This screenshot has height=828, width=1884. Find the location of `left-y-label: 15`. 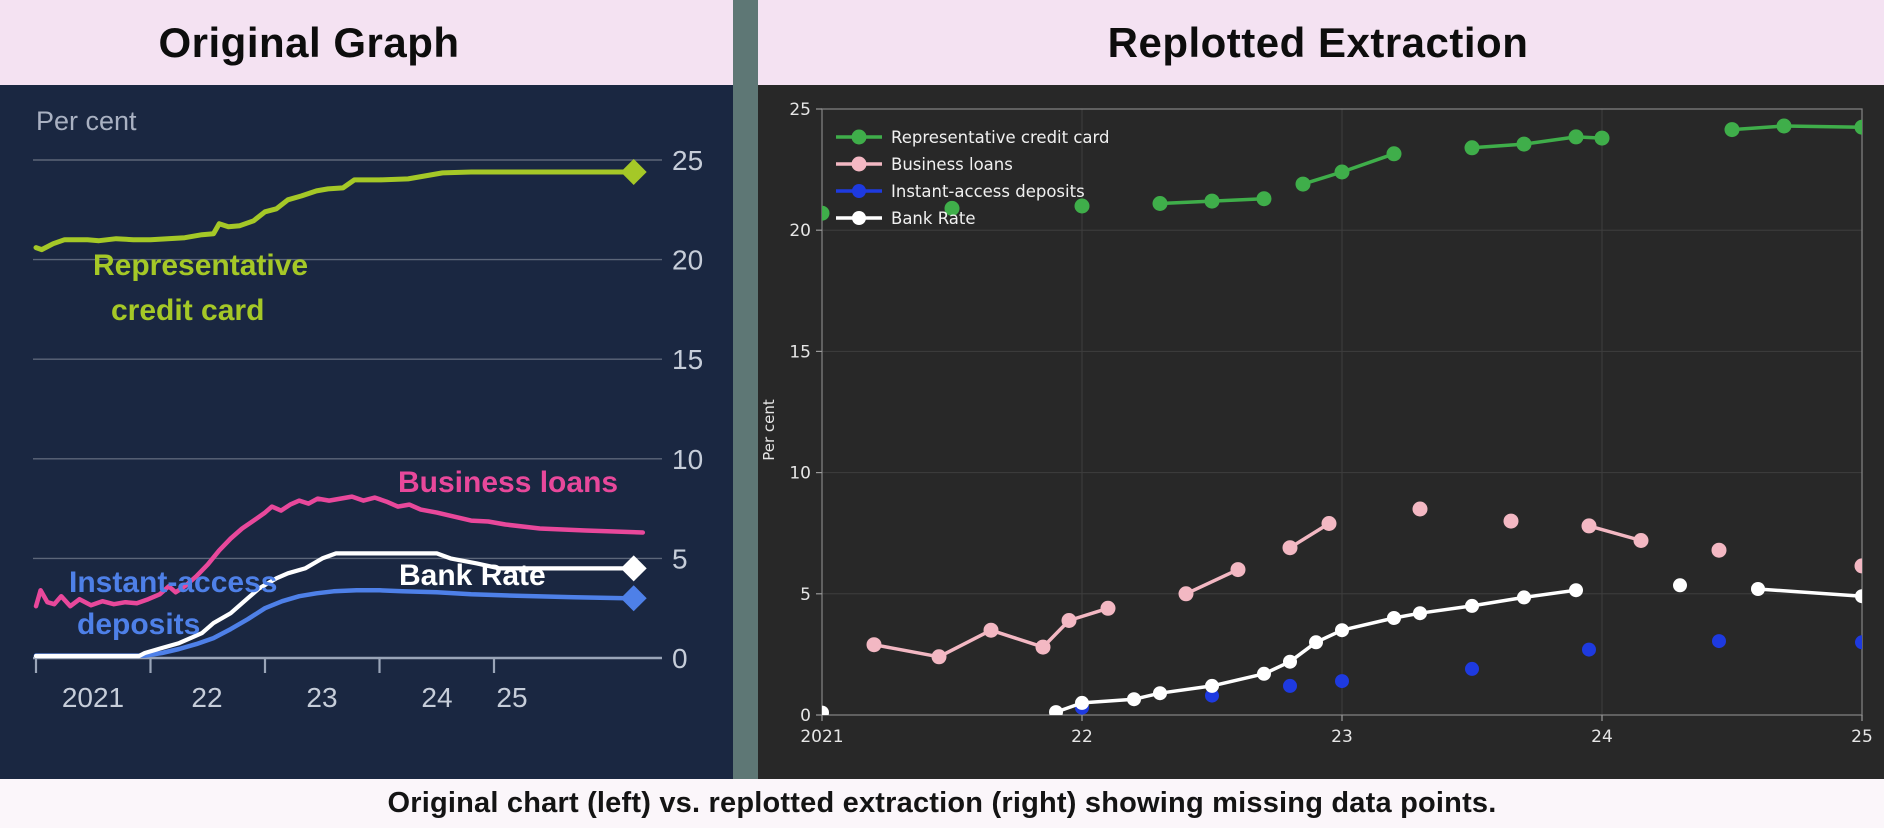

left-y-label: 15 is located at coordinates (687, 359).